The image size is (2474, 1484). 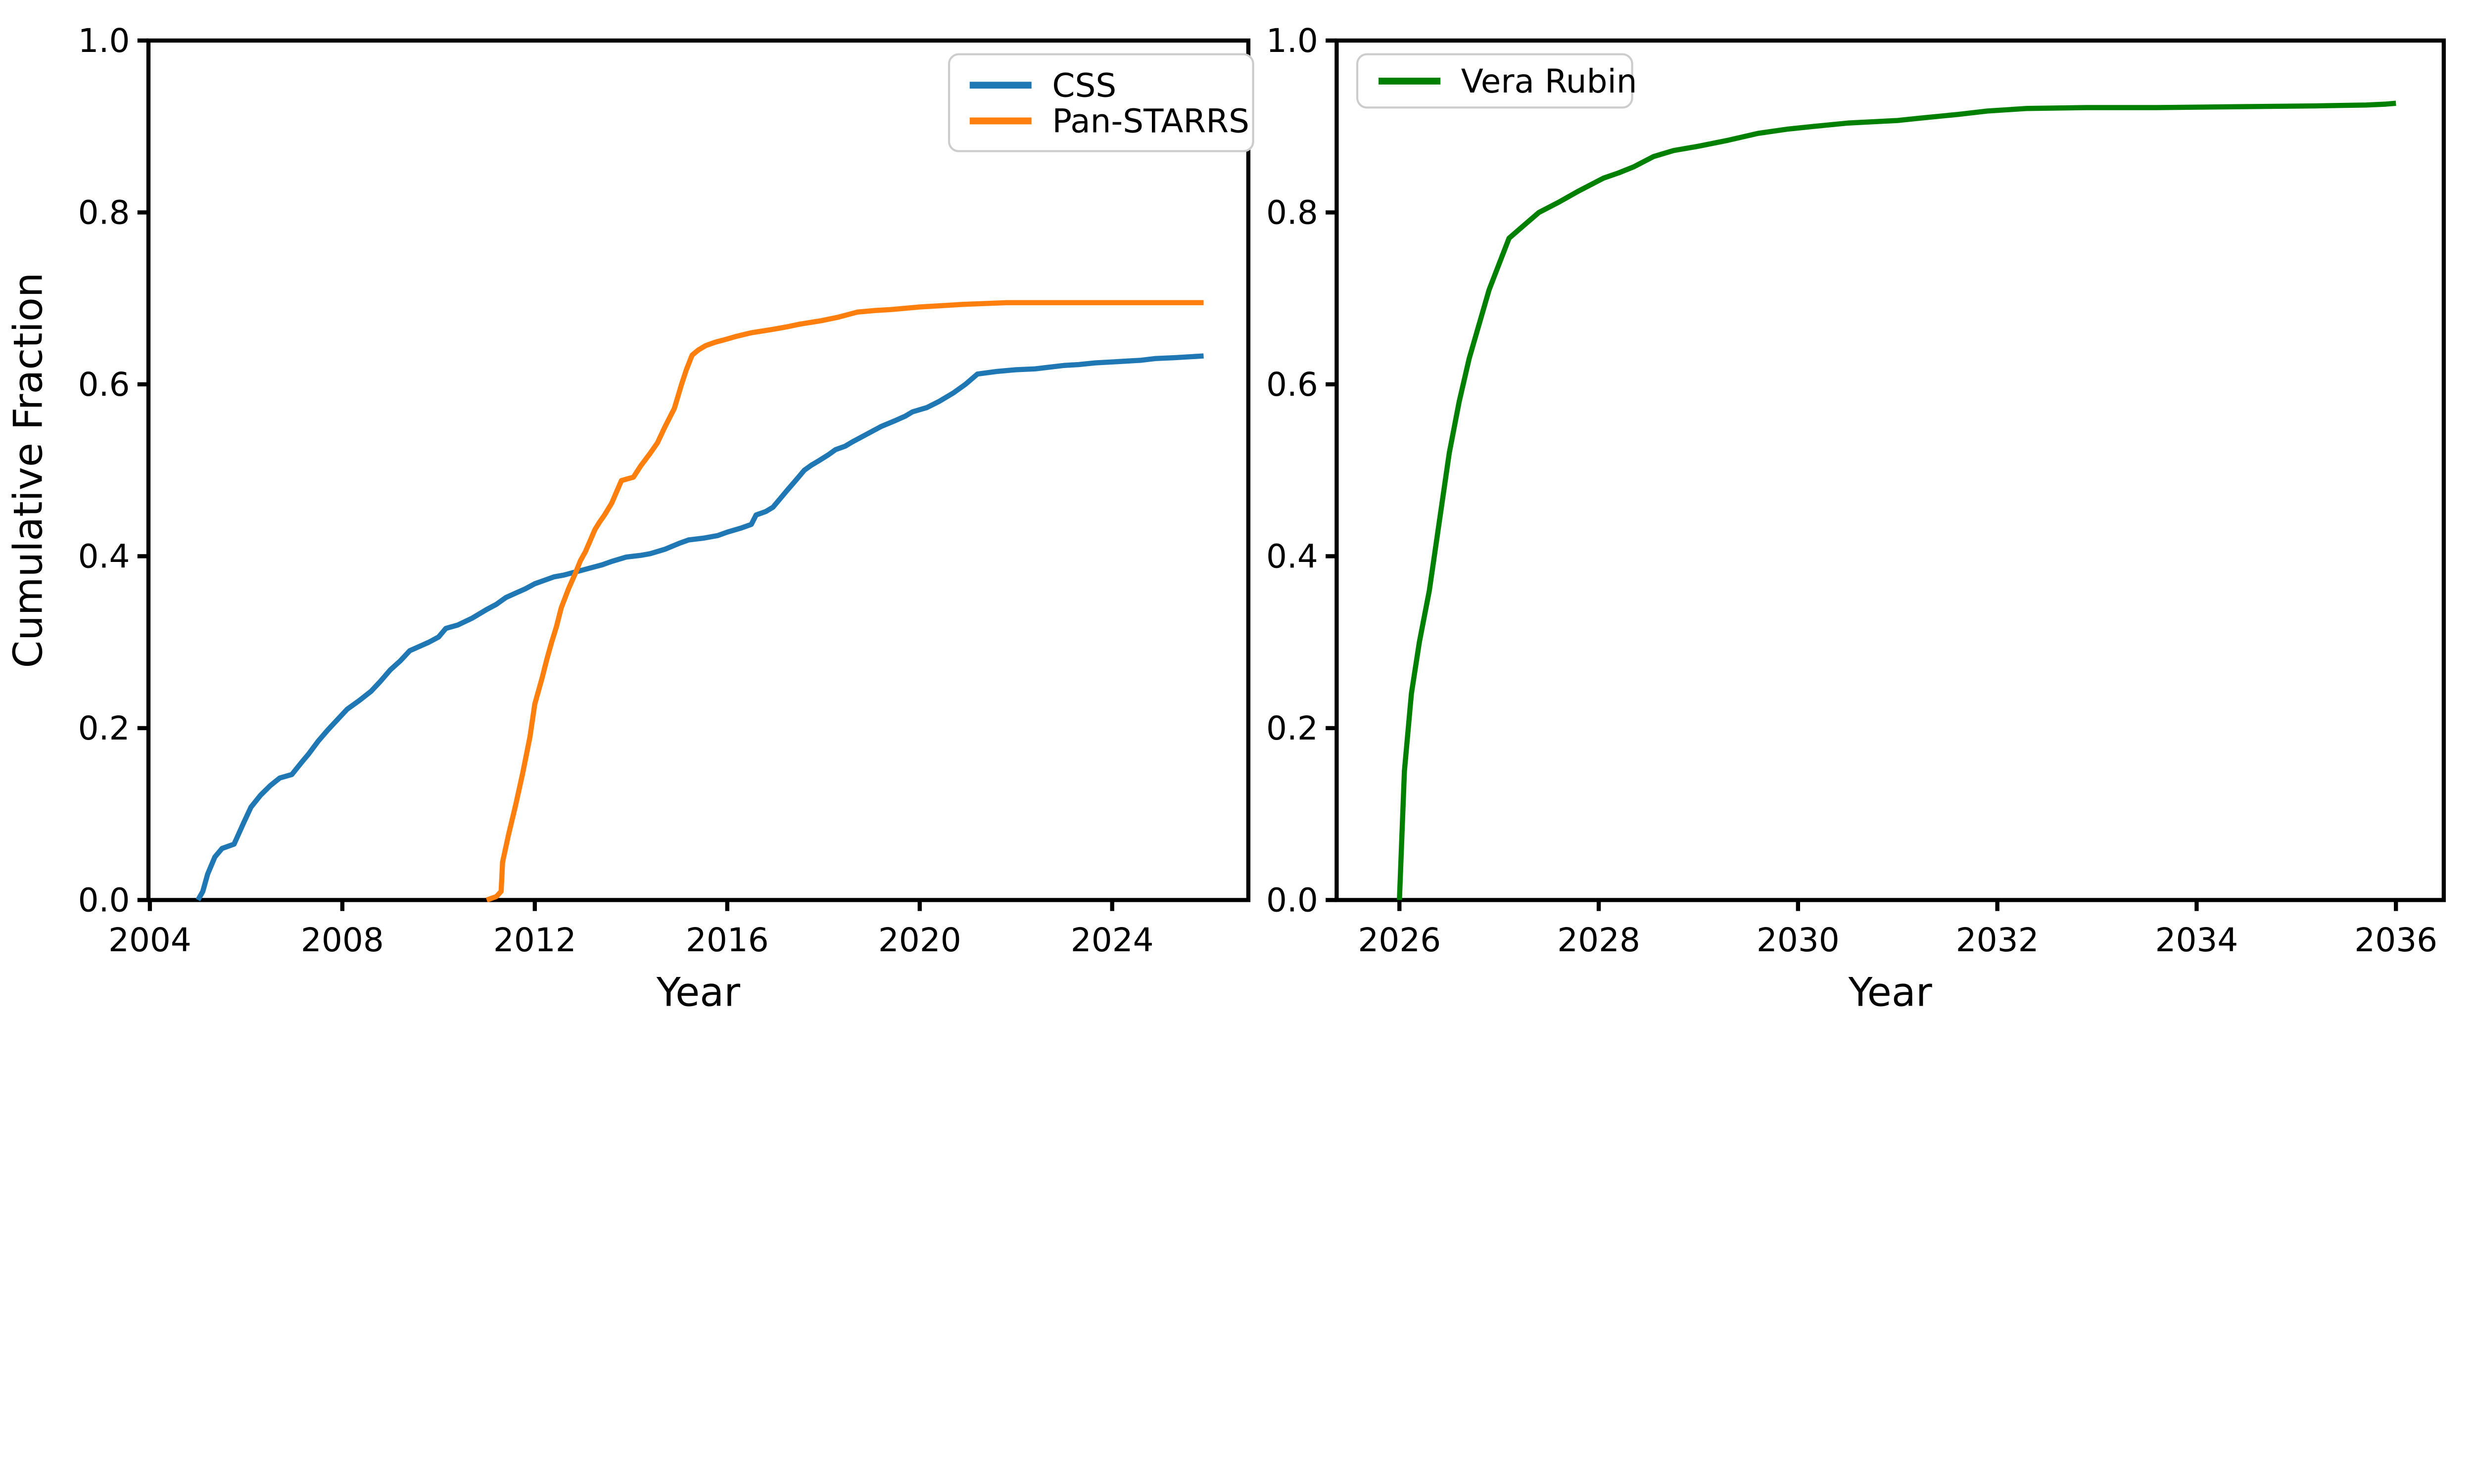 I want to click on legend-label: CSS, so click(x=1084, y=85).